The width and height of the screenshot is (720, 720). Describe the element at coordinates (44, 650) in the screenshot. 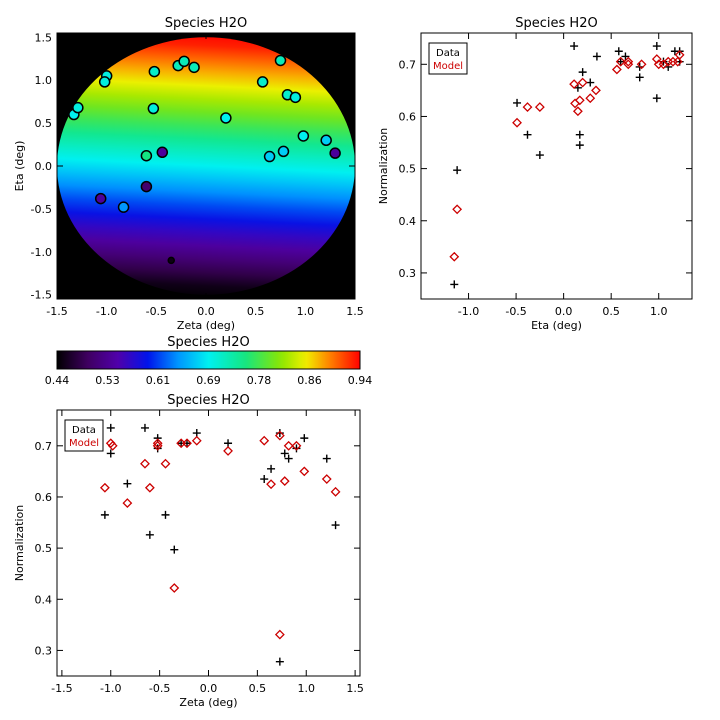

I see `zeta-ytick-label: 0.3` at that location.